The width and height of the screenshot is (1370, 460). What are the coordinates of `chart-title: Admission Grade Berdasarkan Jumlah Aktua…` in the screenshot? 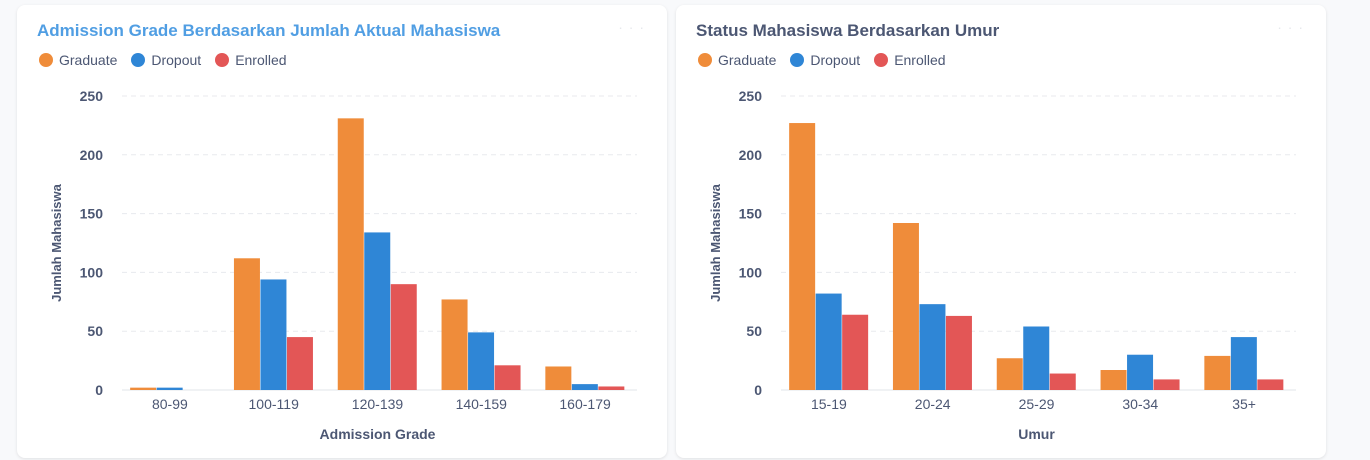 It's located at (269, 30).